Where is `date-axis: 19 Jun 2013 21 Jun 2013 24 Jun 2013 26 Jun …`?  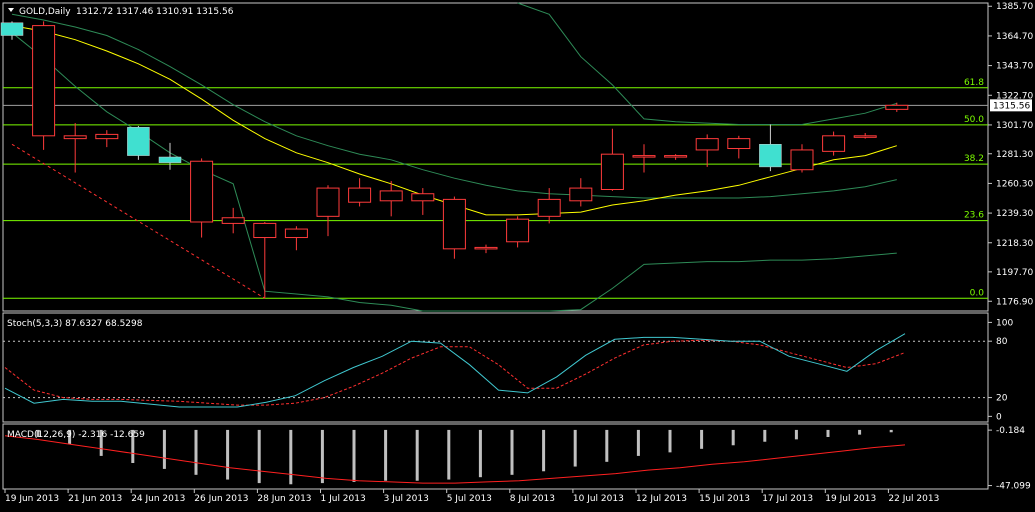 date-axis: 19 Jun 2013 21 Jun 2013 24 Jun 2013 26 Jun … is located at coordinates (471, 496).